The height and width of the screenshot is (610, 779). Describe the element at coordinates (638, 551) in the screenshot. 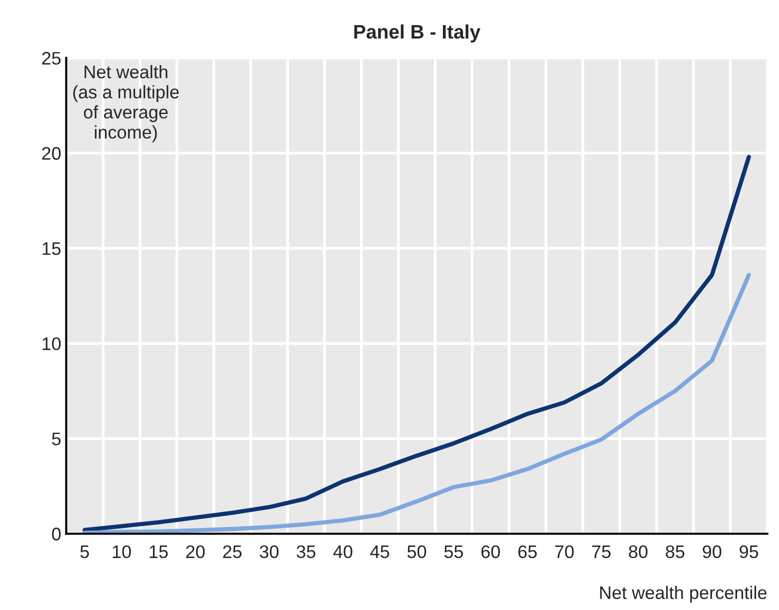

I see `x-tick-label: 80` at that location.